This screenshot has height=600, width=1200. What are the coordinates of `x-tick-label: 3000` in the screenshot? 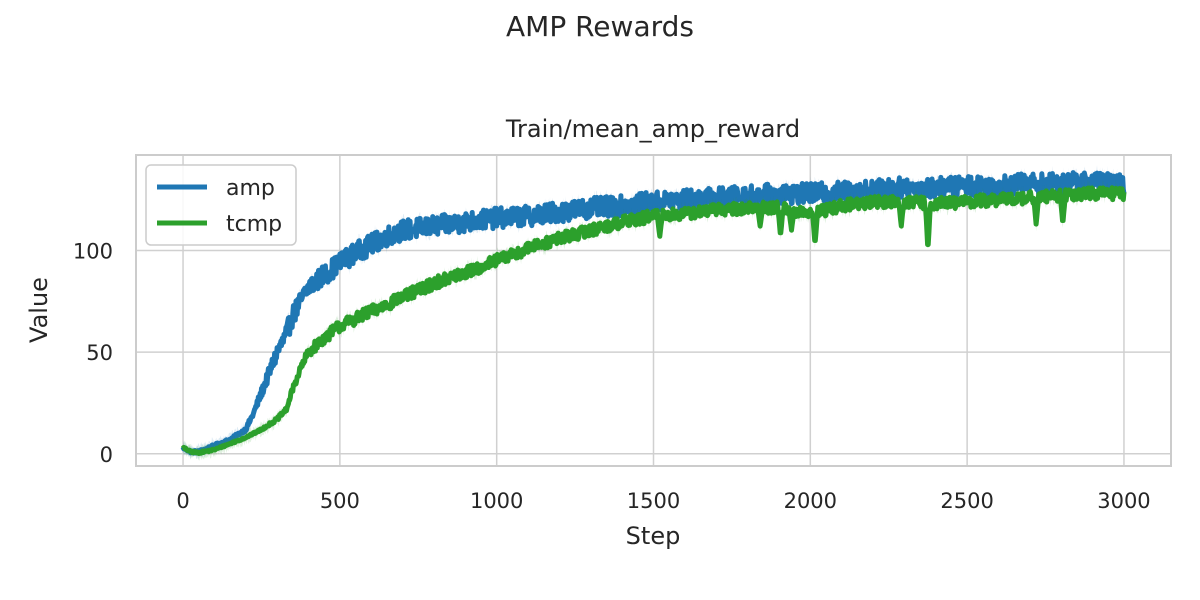 It's located at (1123, 501).